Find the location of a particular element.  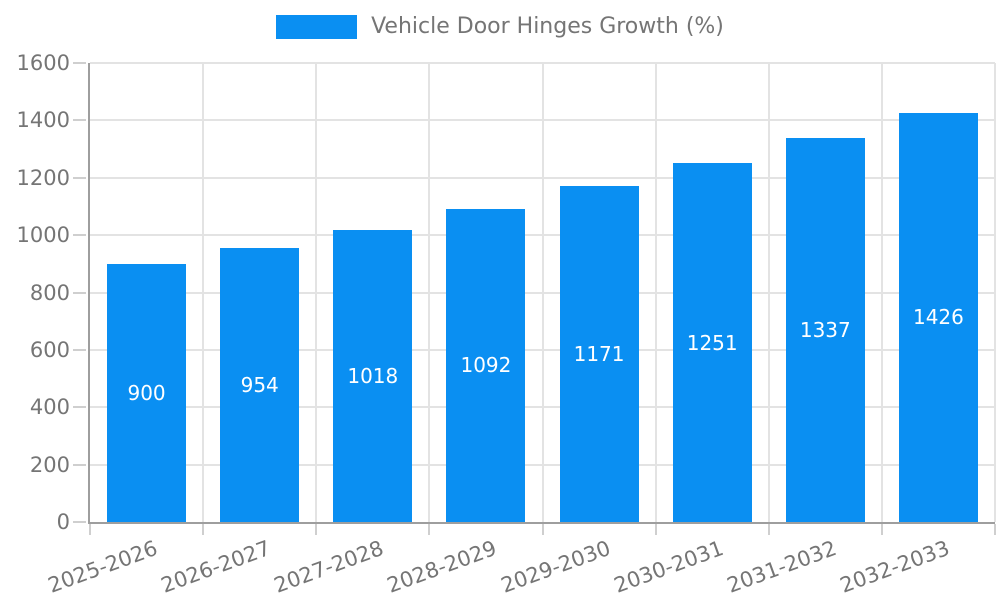

y-tick-label: 800 is located at coordinates (49, 292).